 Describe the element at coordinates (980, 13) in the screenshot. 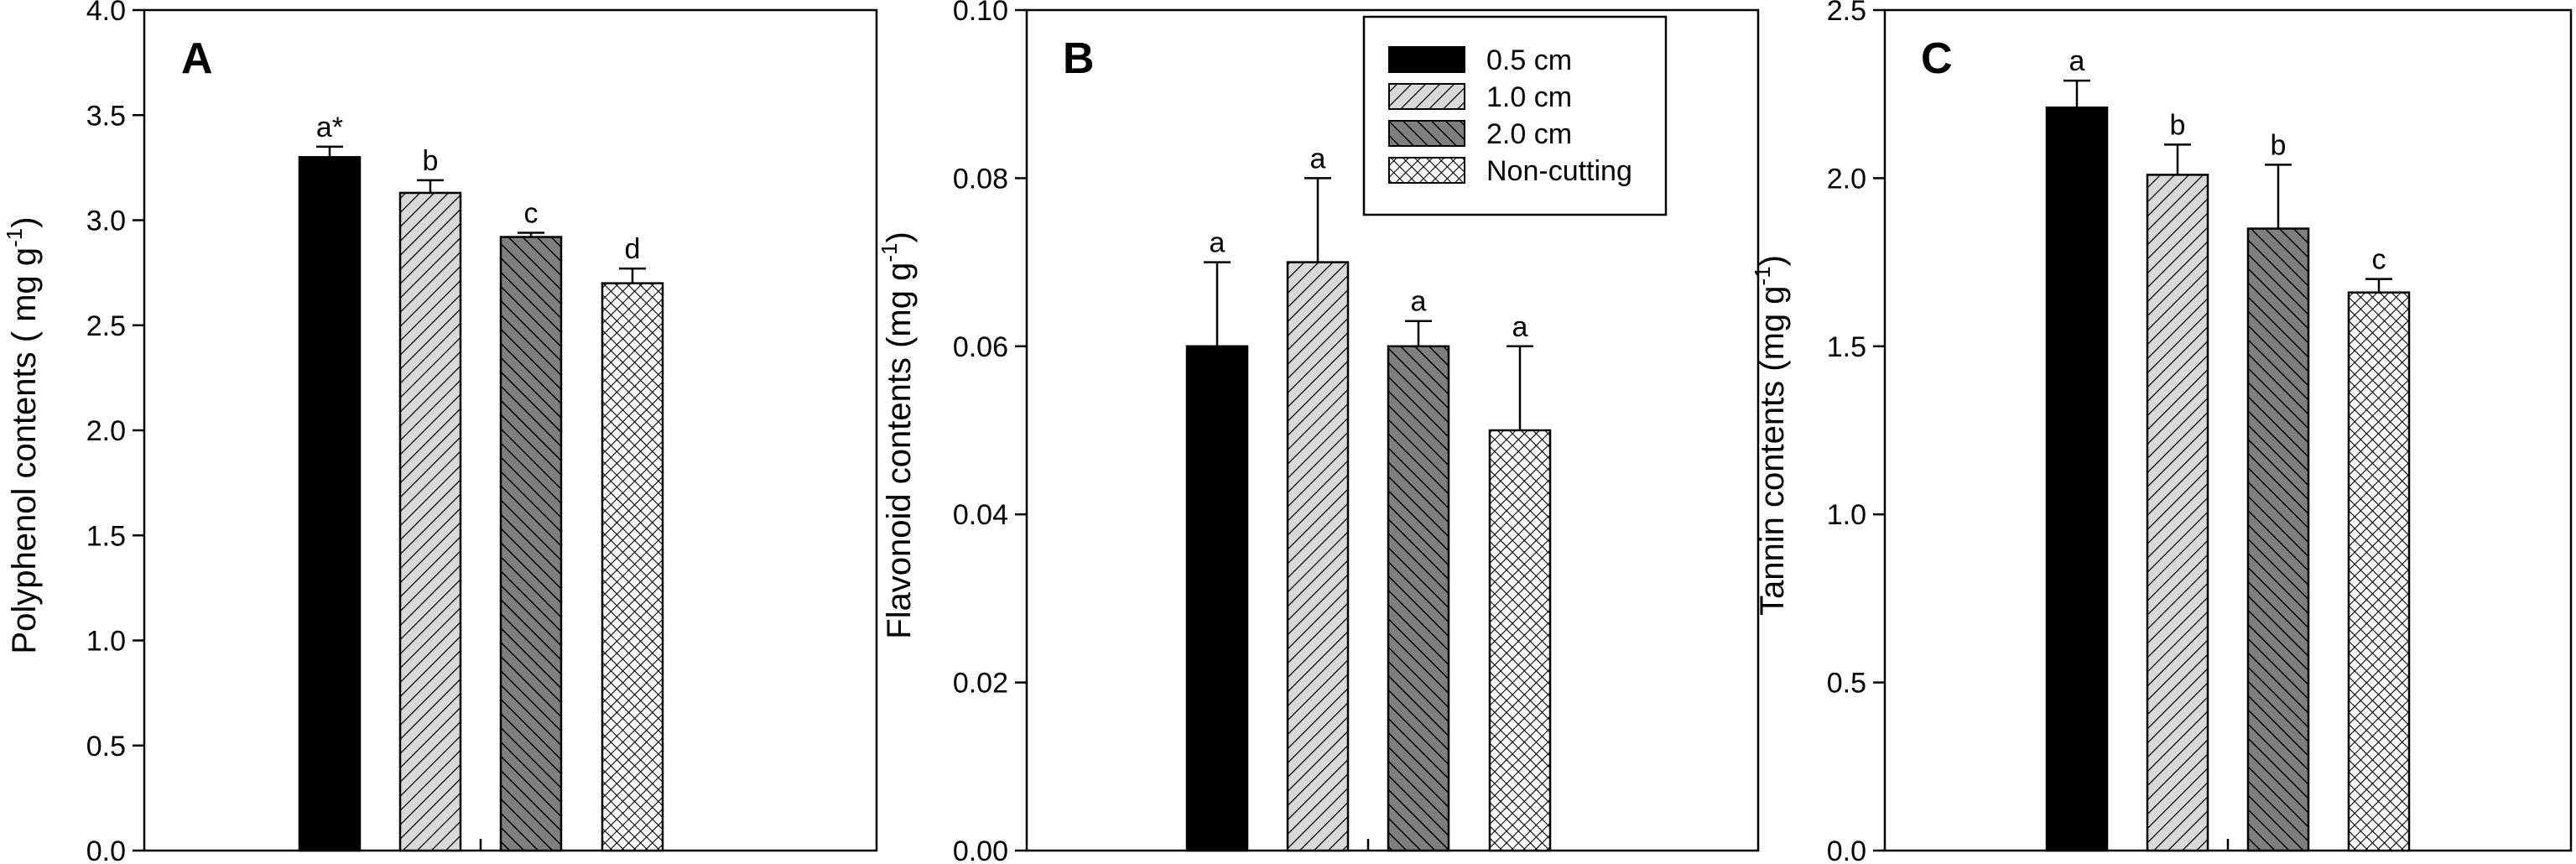

I see `y-tick-label: 0.10` at that location.